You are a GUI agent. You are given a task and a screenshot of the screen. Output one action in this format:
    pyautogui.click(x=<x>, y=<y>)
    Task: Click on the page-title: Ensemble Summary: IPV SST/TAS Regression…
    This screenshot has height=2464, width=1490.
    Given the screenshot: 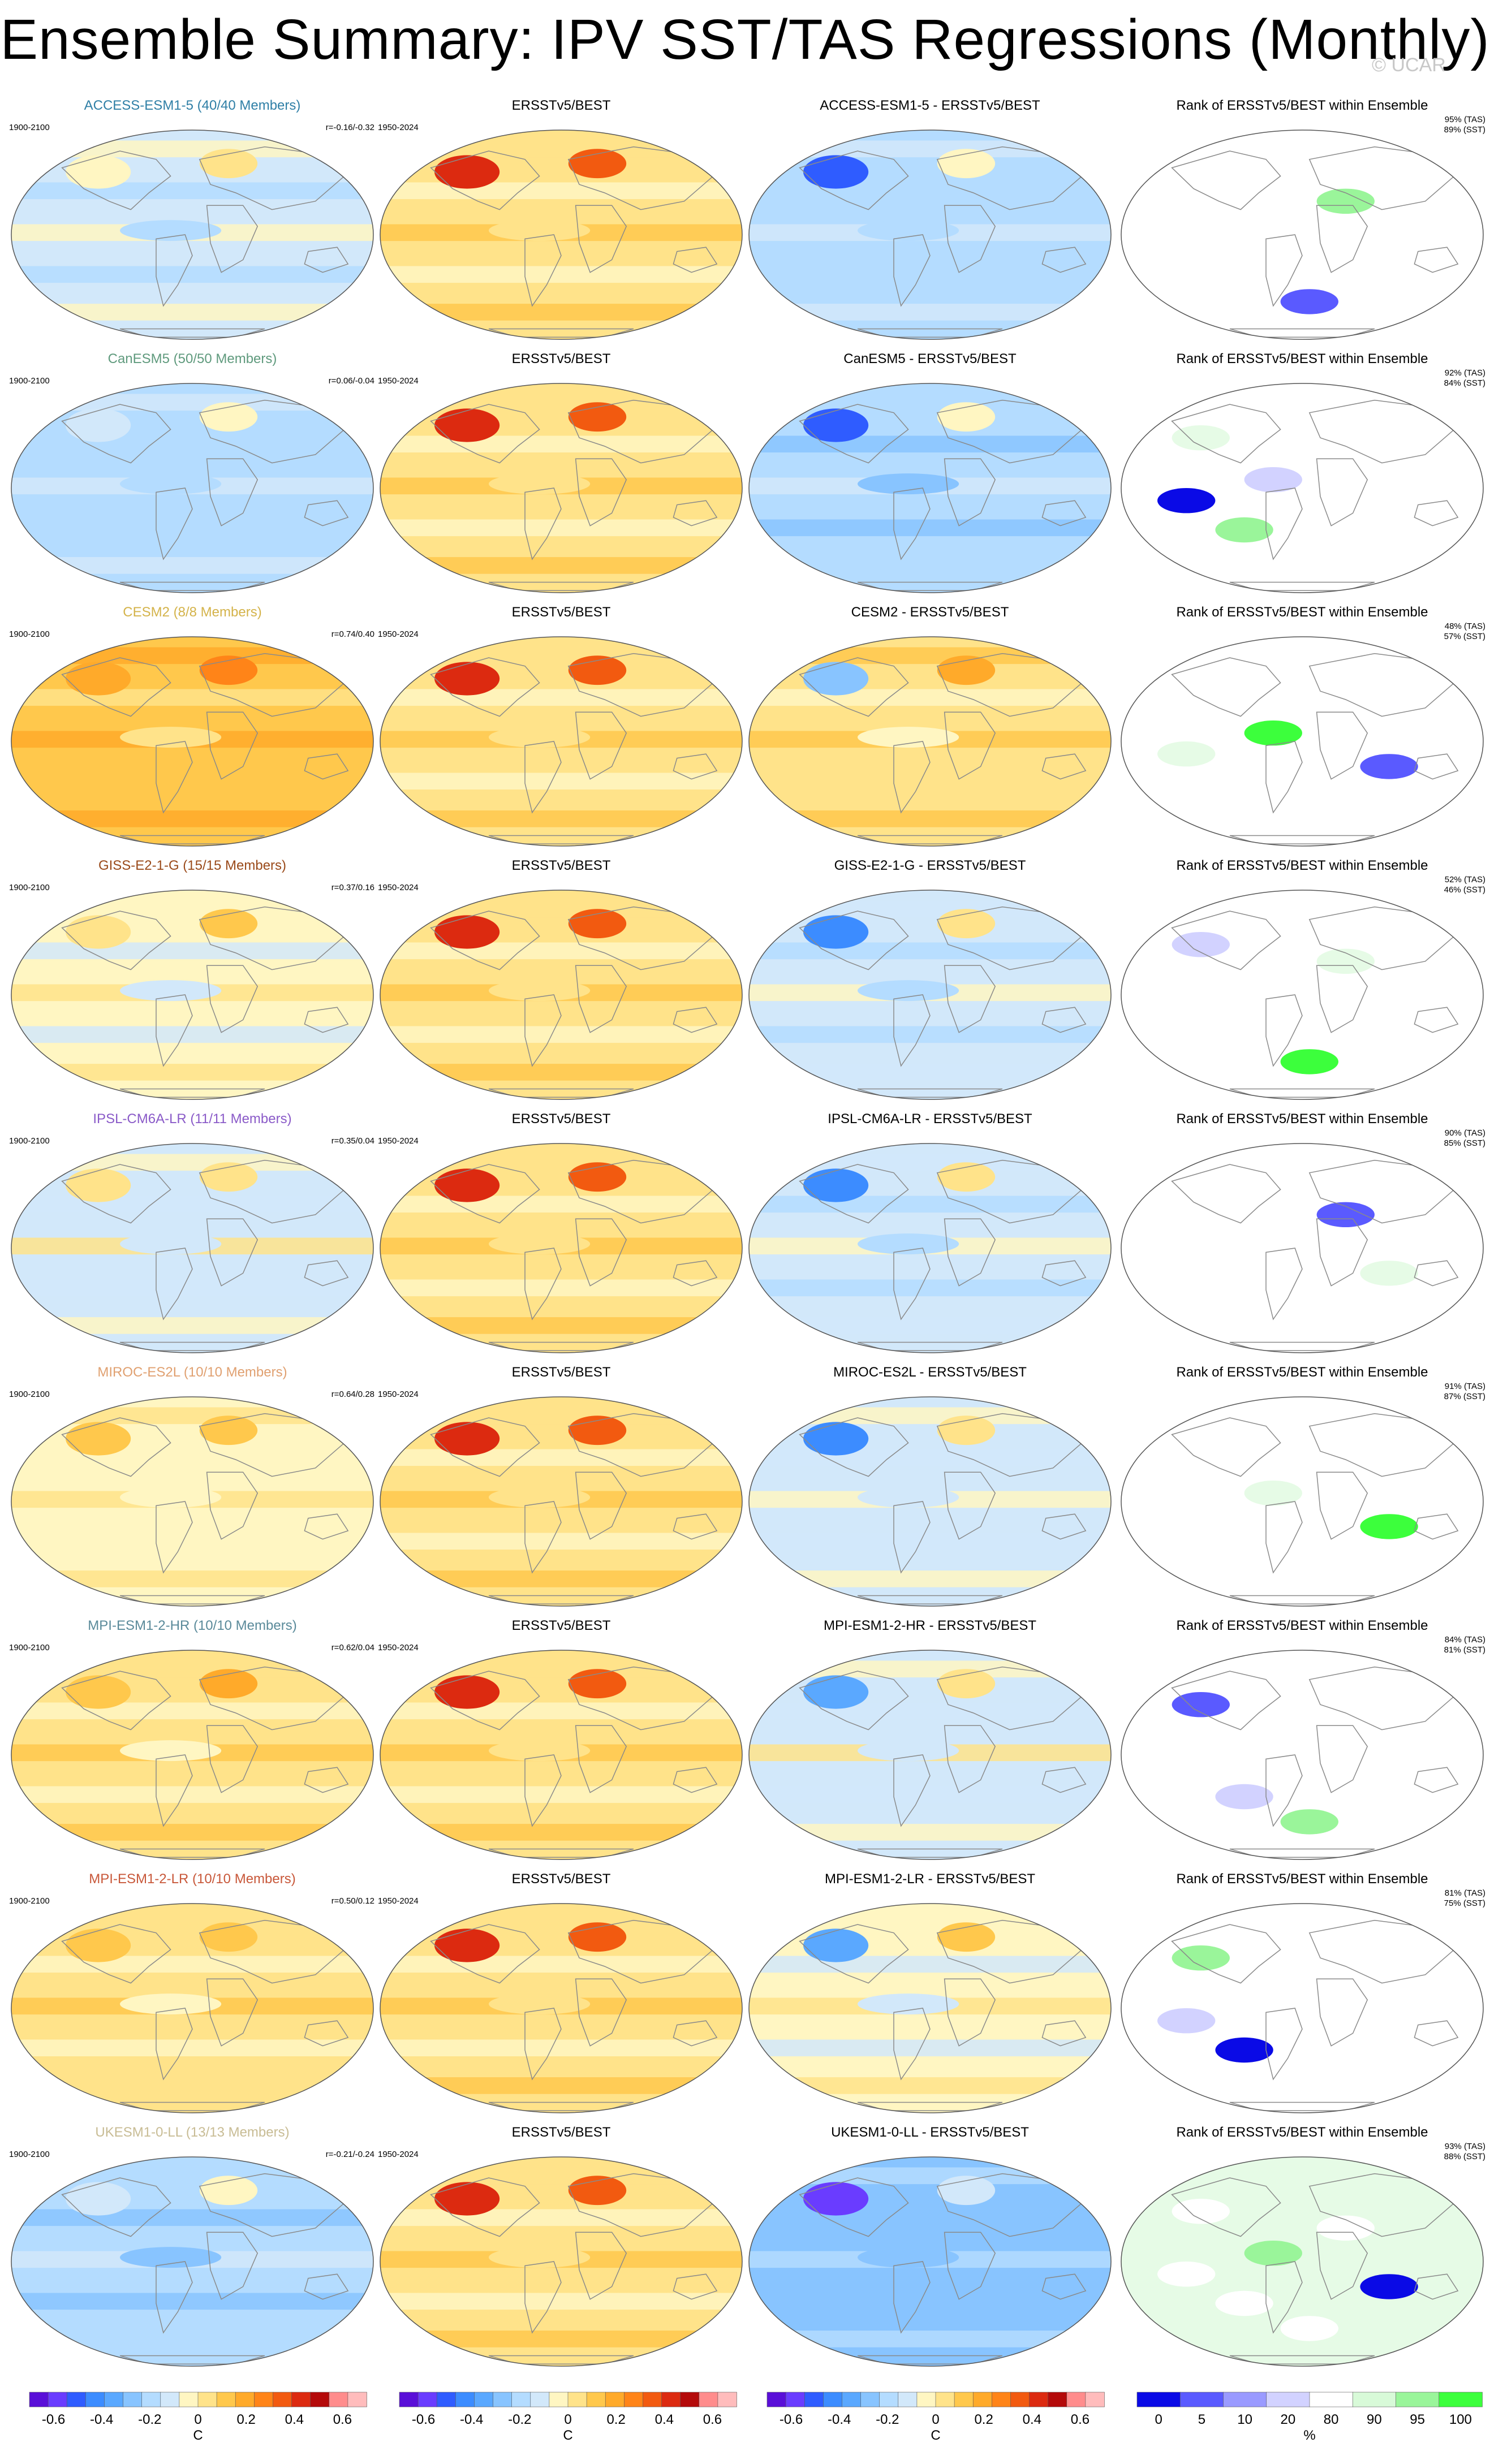 What is the action you would take?
    pyautogui.click(x=745, y=39)
    